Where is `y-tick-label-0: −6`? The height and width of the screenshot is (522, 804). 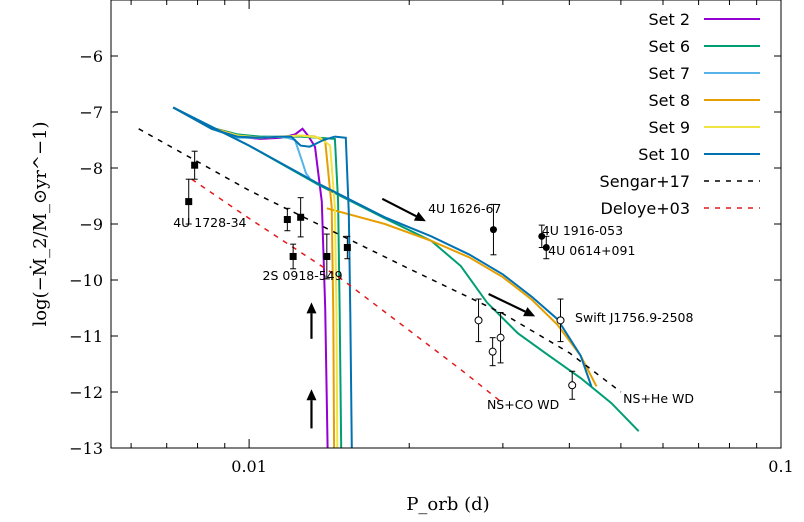 y-tick-label-0: −6 is located at coordinates (91, 56).